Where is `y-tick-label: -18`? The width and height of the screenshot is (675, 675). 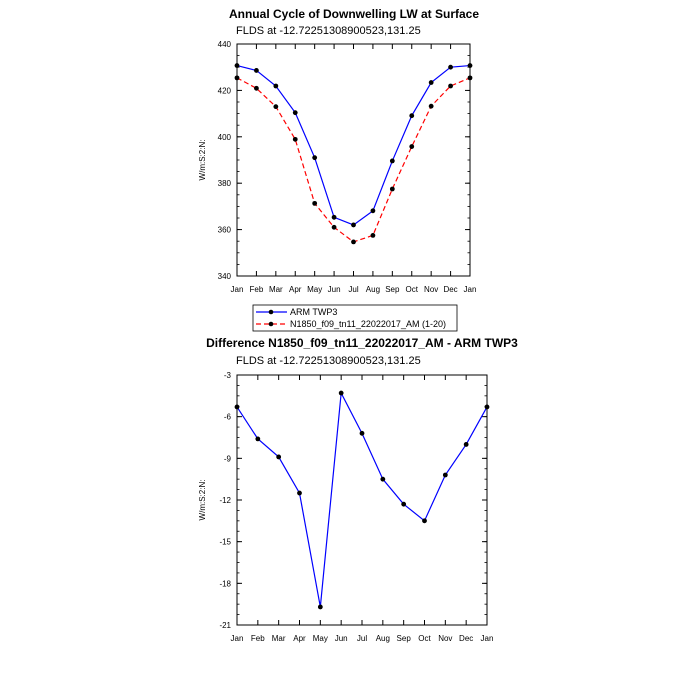
y-tick-label: -18 is located at coordinates (225, 583).